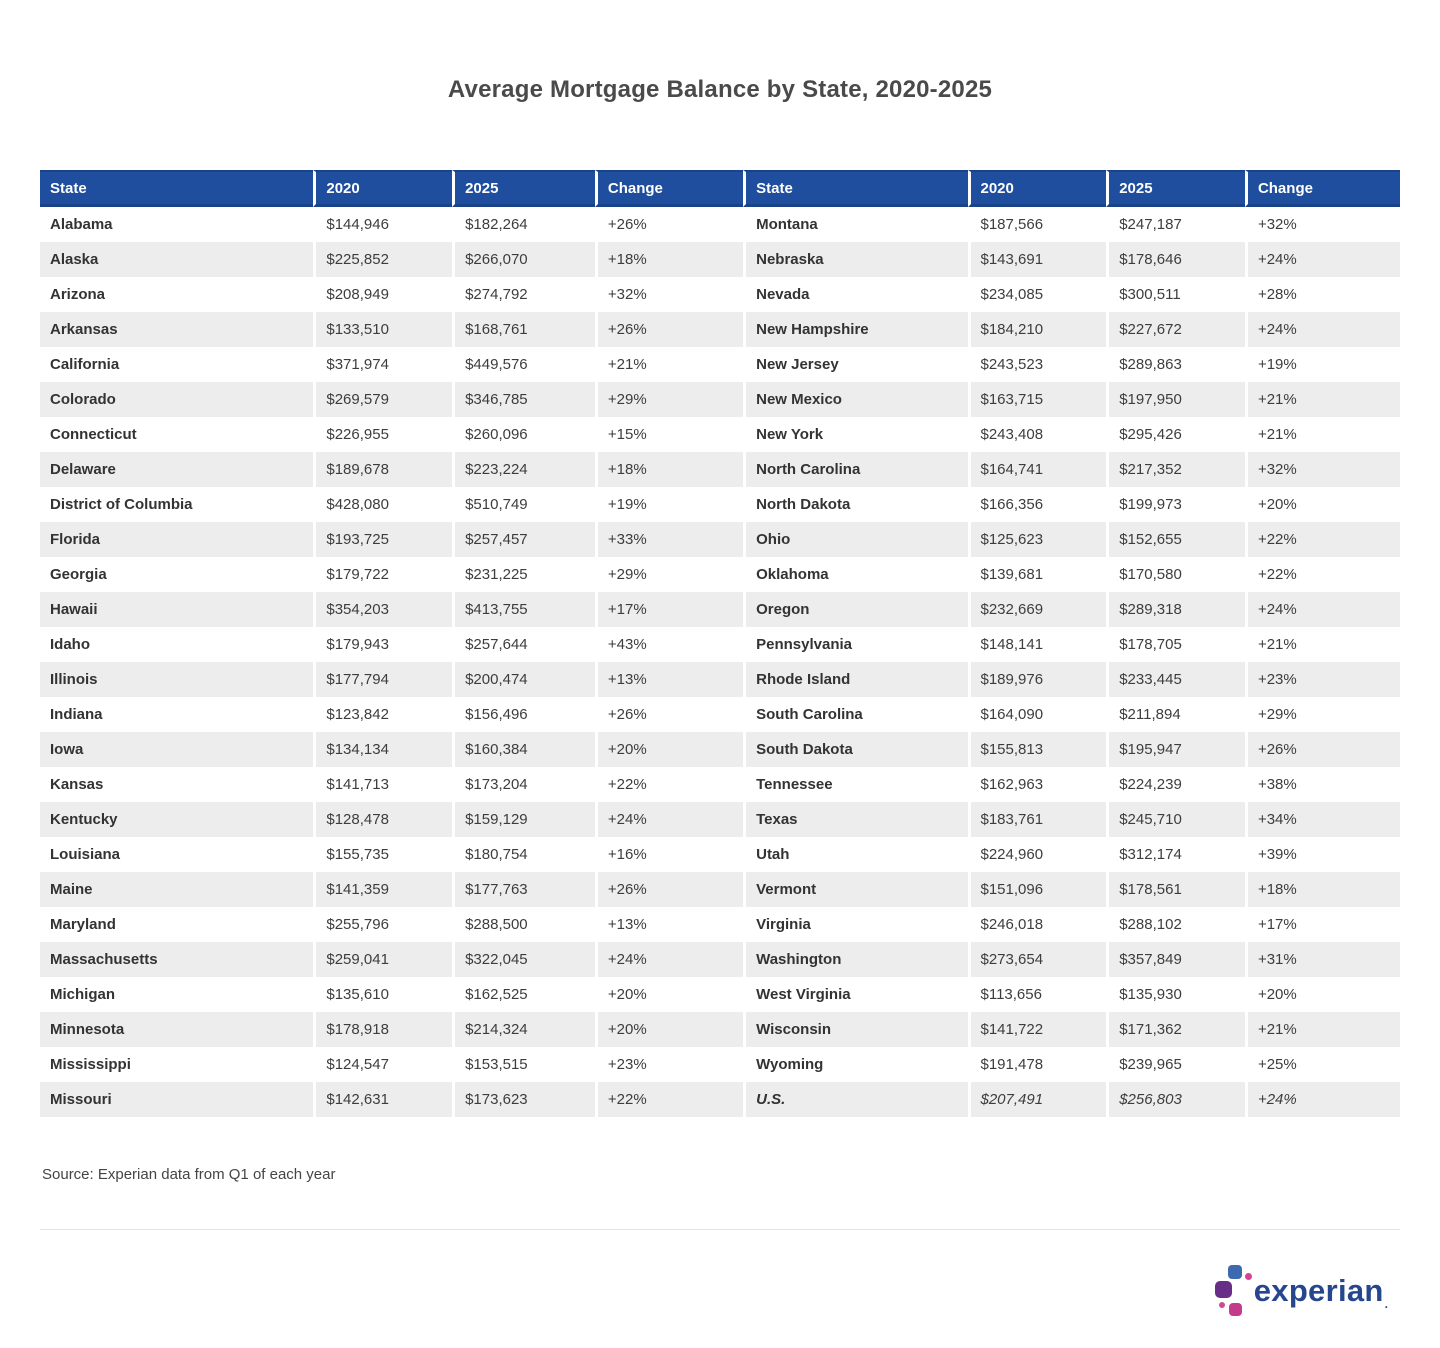 Image resolution: width=1440 pixels, height=1348 pixels. What do you see at coordinates (1037, 294) in the screenshot?
I see `value-cell: $234,085` at bounding box center [1037, 294].